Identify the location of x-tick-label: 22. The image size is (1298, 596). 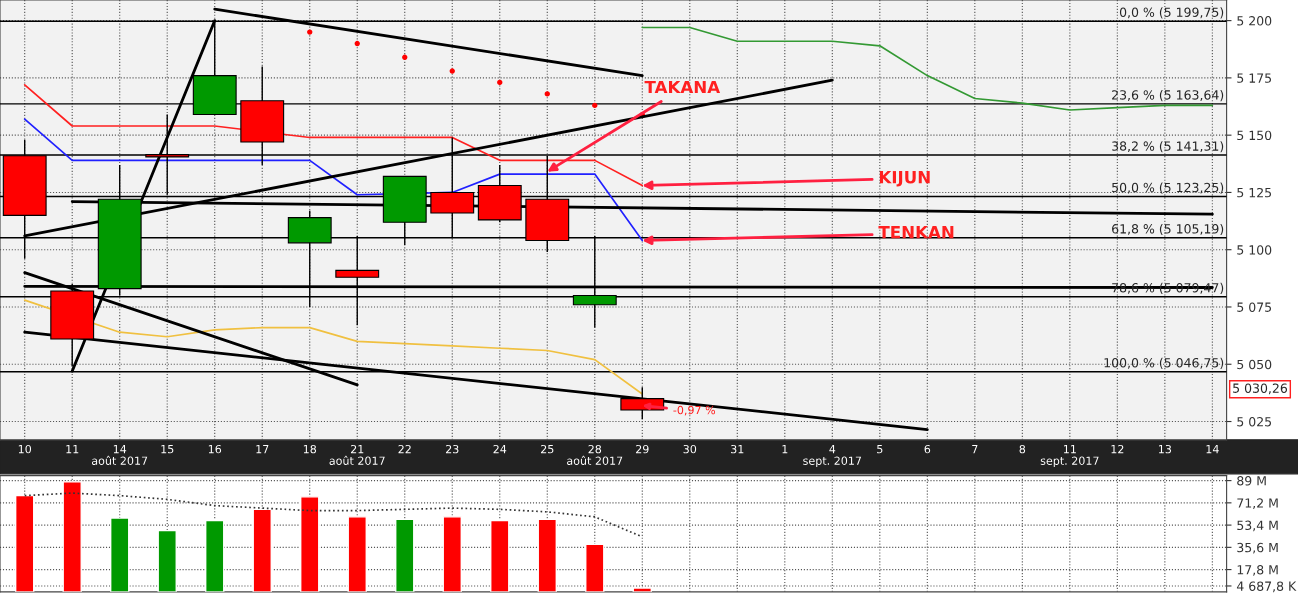
(404, 449).